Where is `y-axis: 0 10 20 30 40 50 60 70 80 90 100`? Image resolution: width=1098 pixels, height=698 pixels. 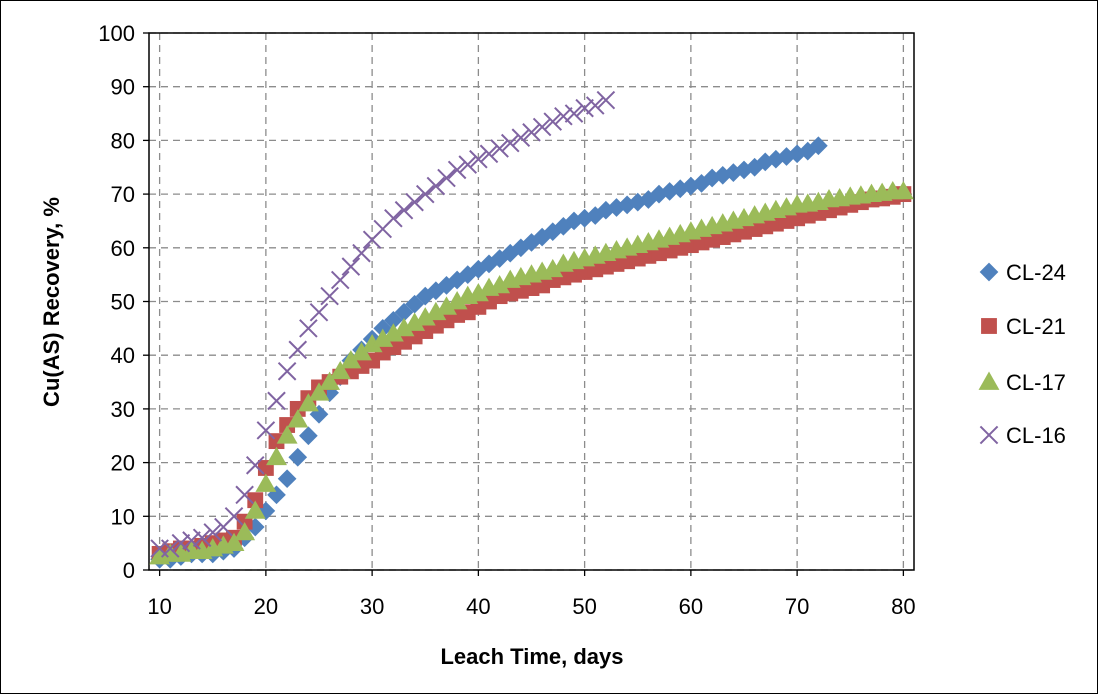
y-axis: 0 10 20 30 40 50 60 70 80 90 100 is located at coordinates (123, 302).